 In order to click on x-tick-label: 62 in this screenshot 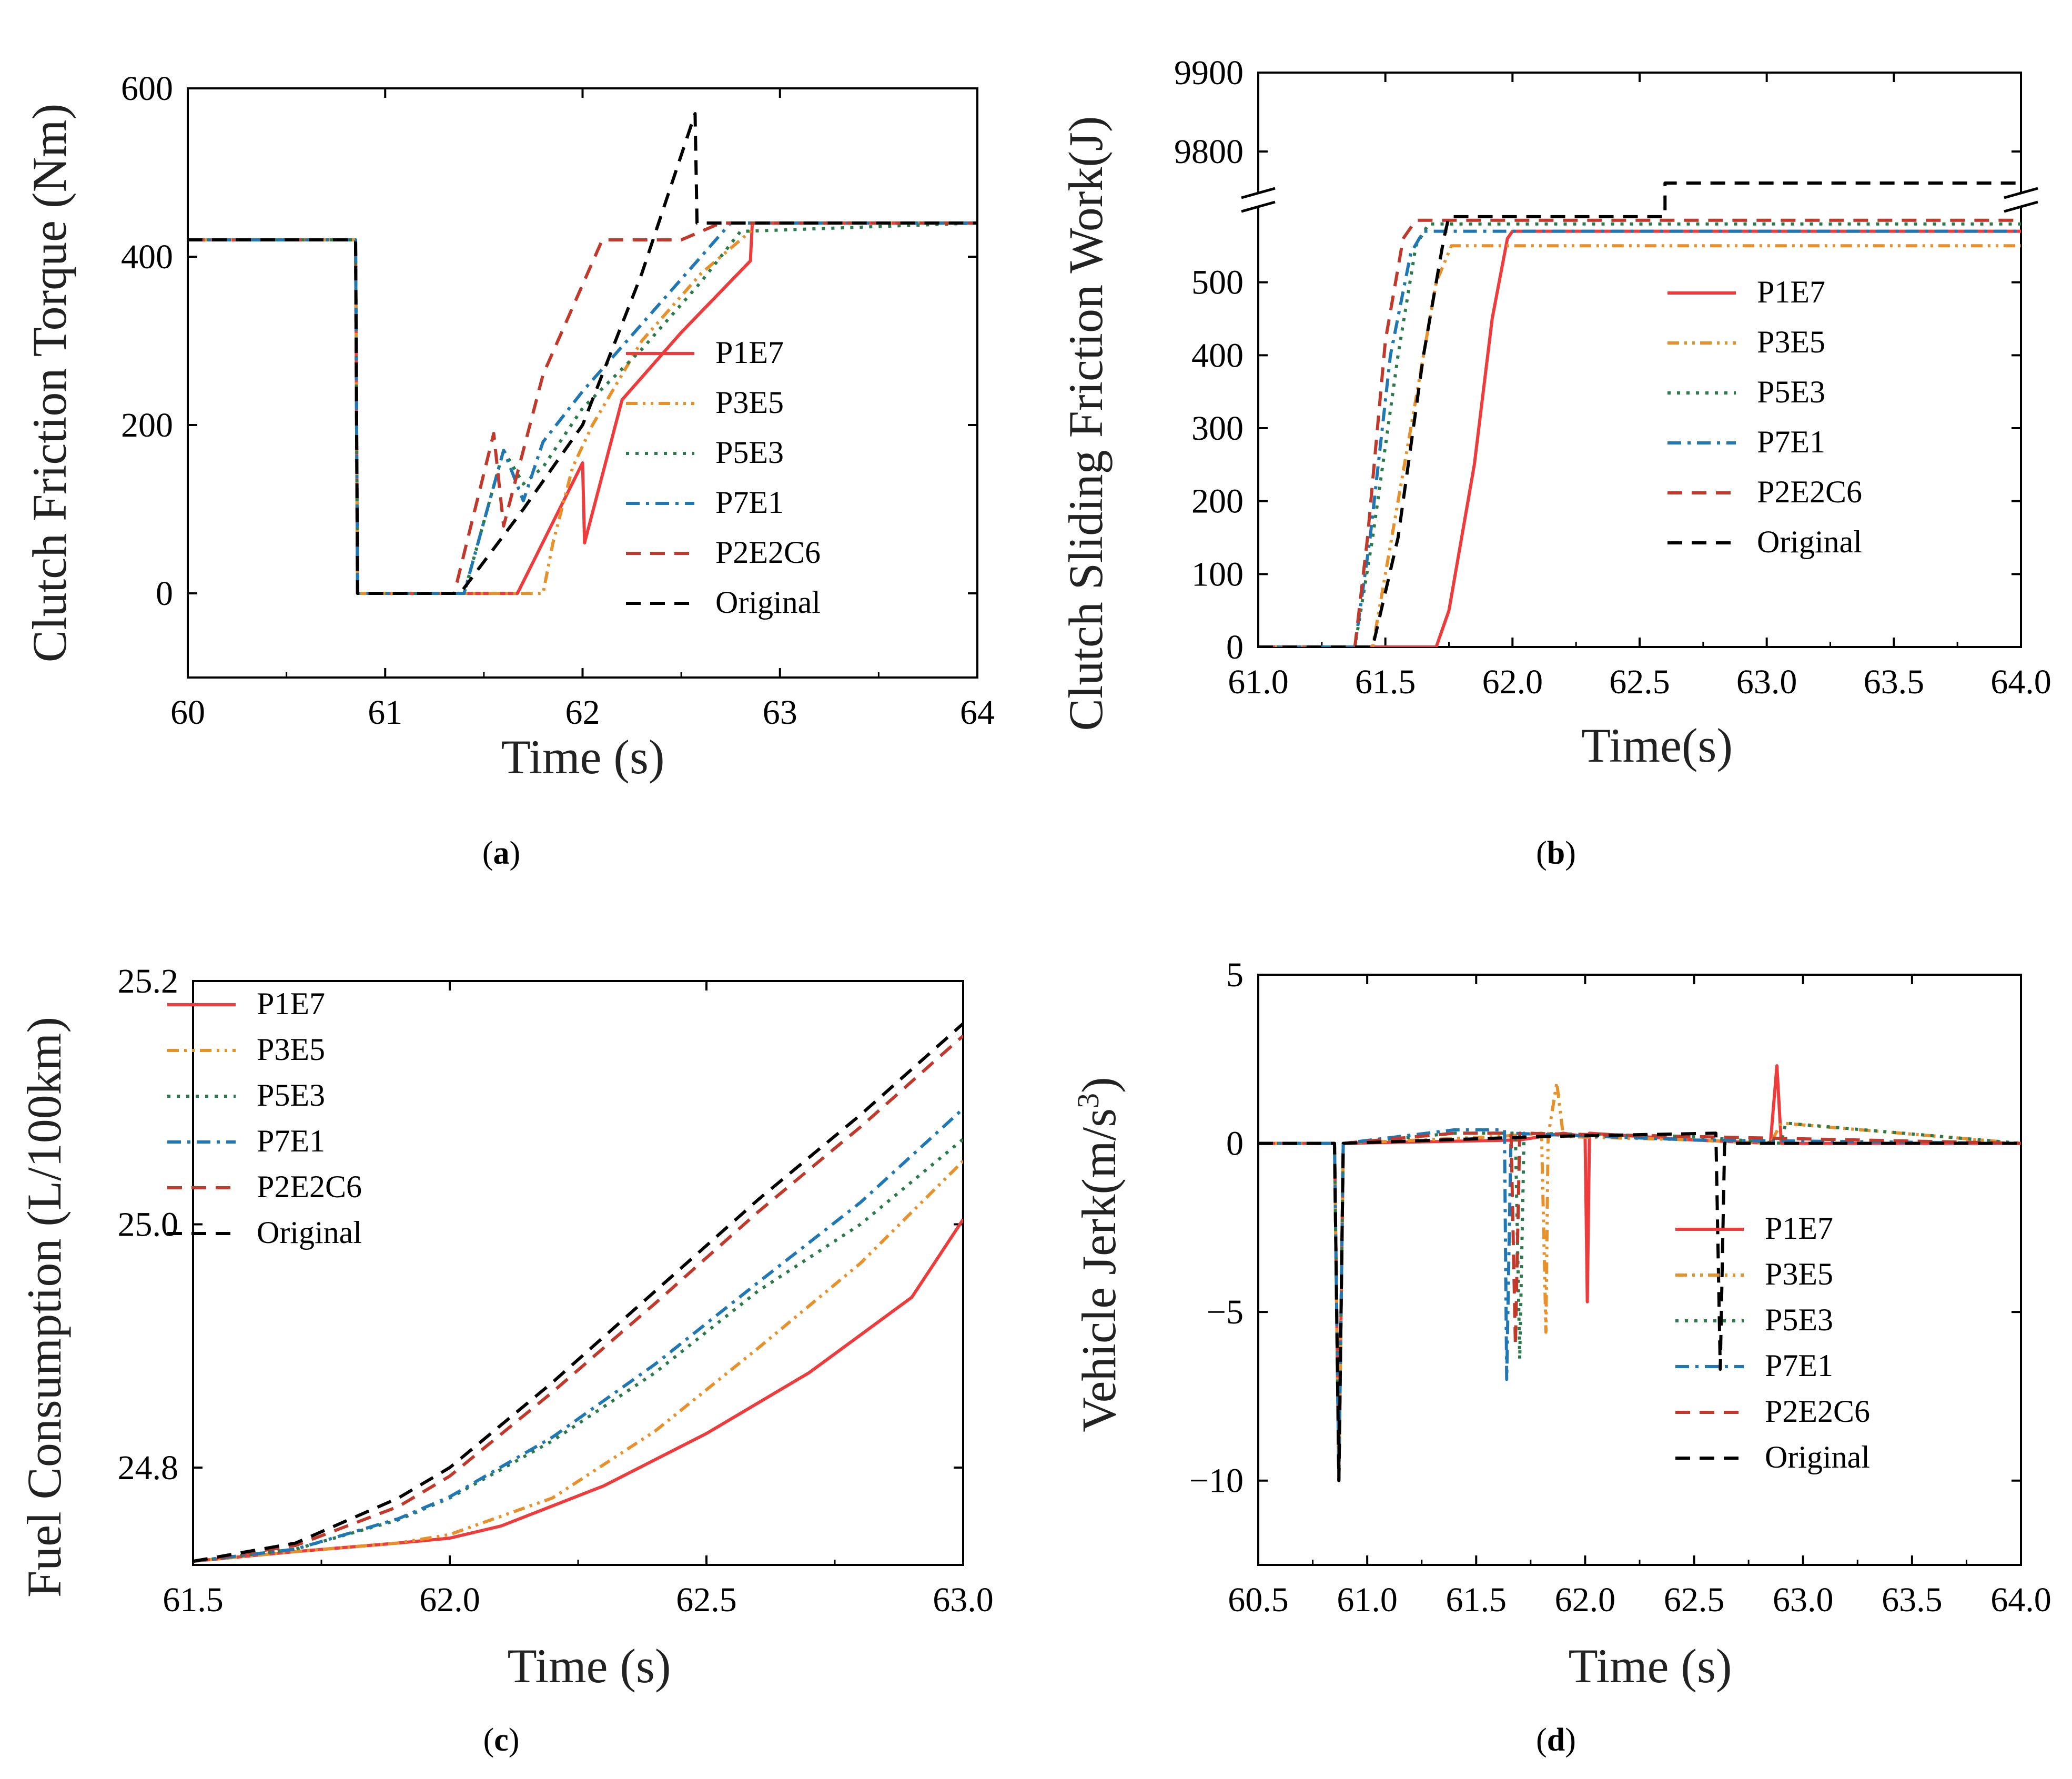, I will do `click(582, 712)`.